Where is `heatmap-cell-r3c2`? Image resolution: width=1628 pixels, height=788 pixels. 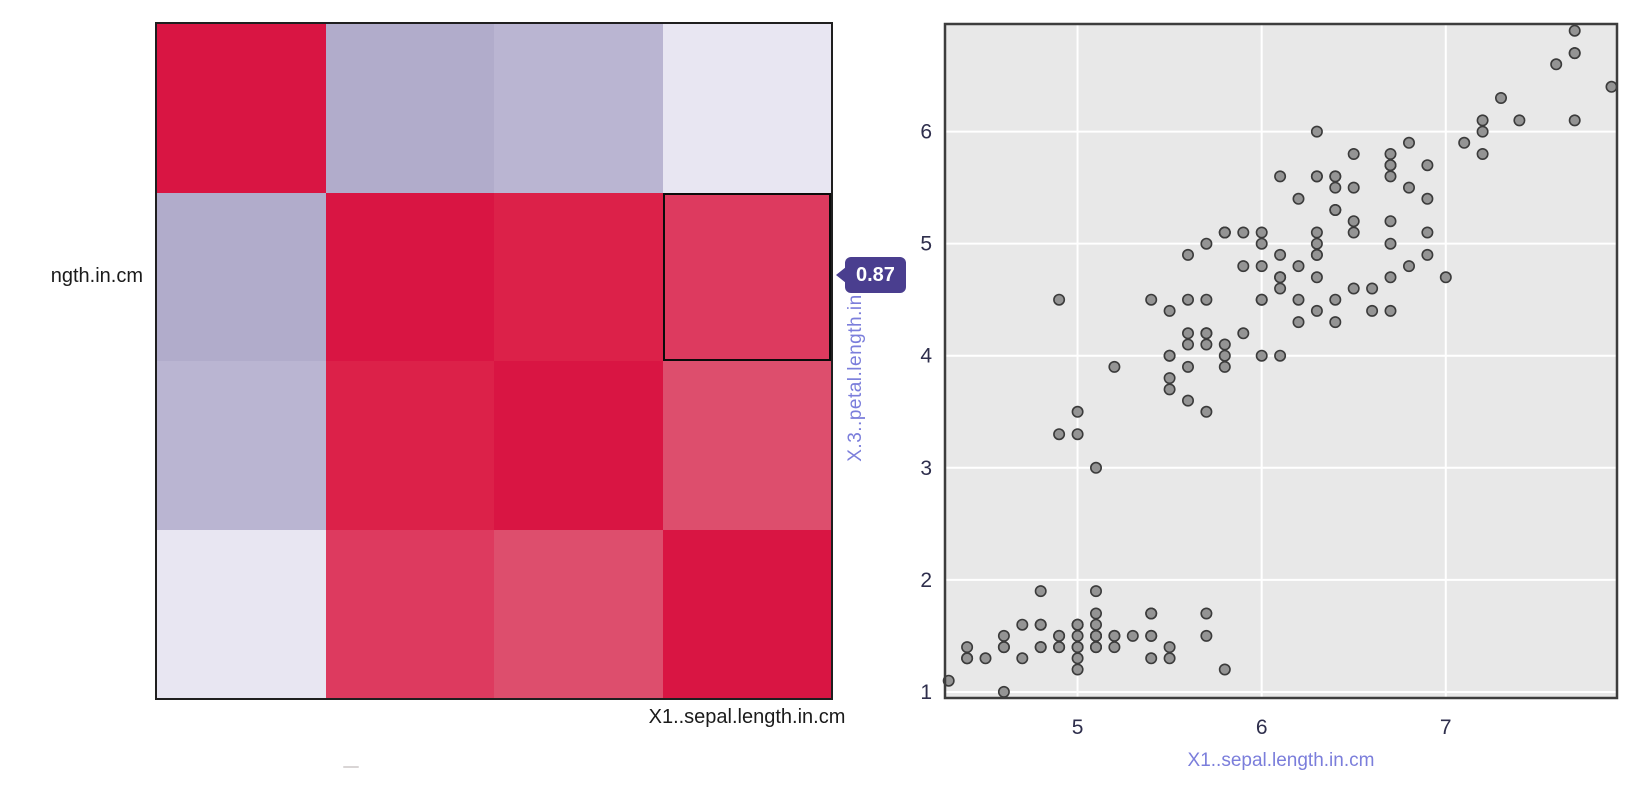
heatmap-cell-r3c2 is located at coordinates (409, 445).